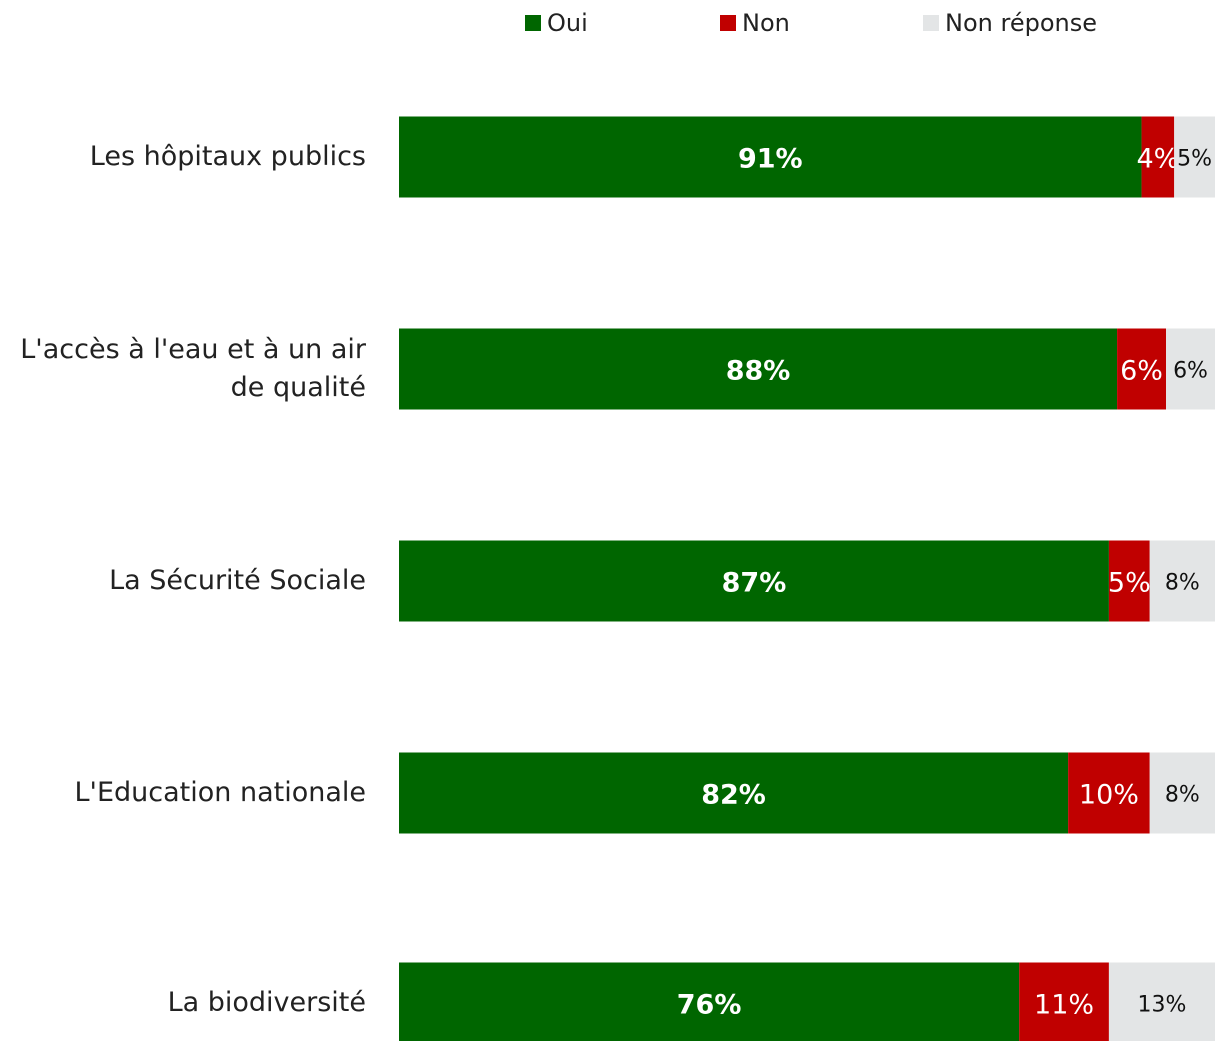 The width and height of the screenshot is (1220, 1041). I want to click on data-label: 4%, so click(1157, 159).